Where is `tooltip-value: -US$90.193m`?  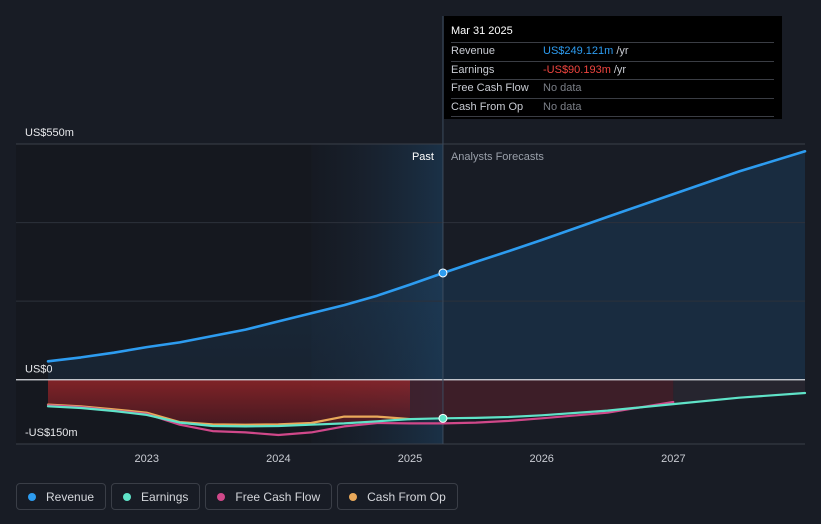 tooltip-value: -US$90.193m is located at coordinates (577, 69).